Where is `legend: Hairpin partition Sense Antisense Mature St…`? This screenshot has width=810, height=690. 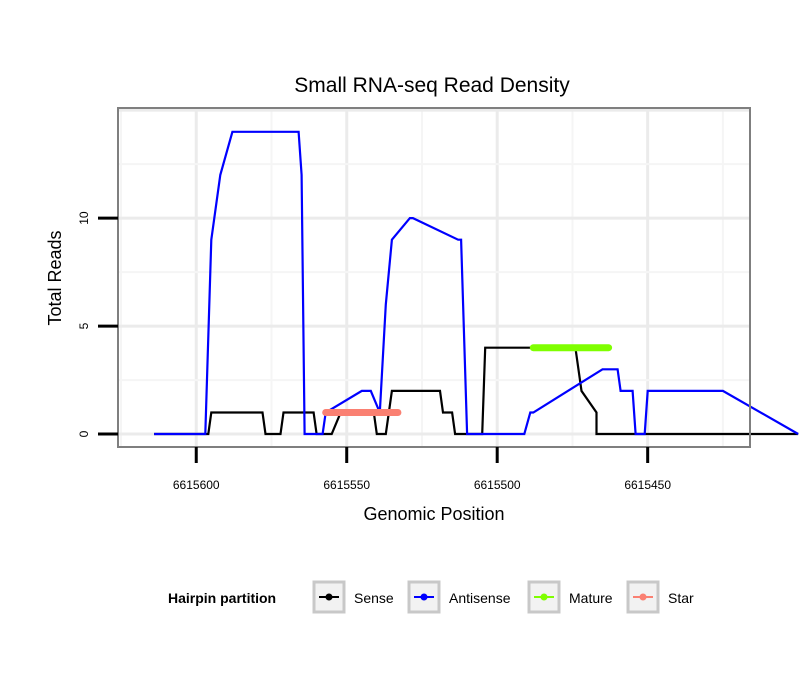 legend: Hairpin partition Sense Antisense Mature St… is located at coordinates (431, 597).